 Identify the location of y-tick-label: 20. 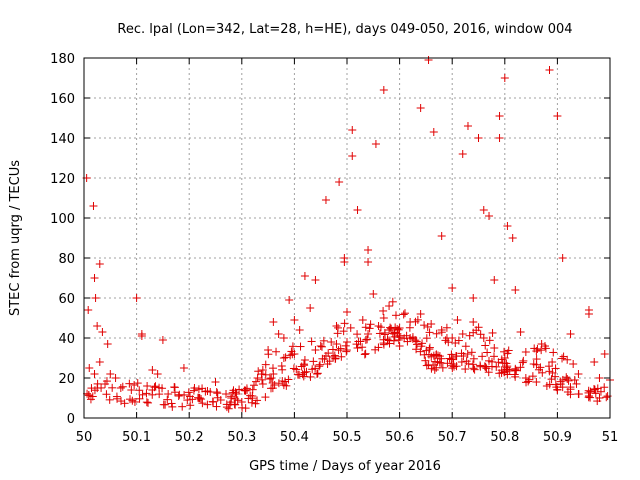
(66, 379).